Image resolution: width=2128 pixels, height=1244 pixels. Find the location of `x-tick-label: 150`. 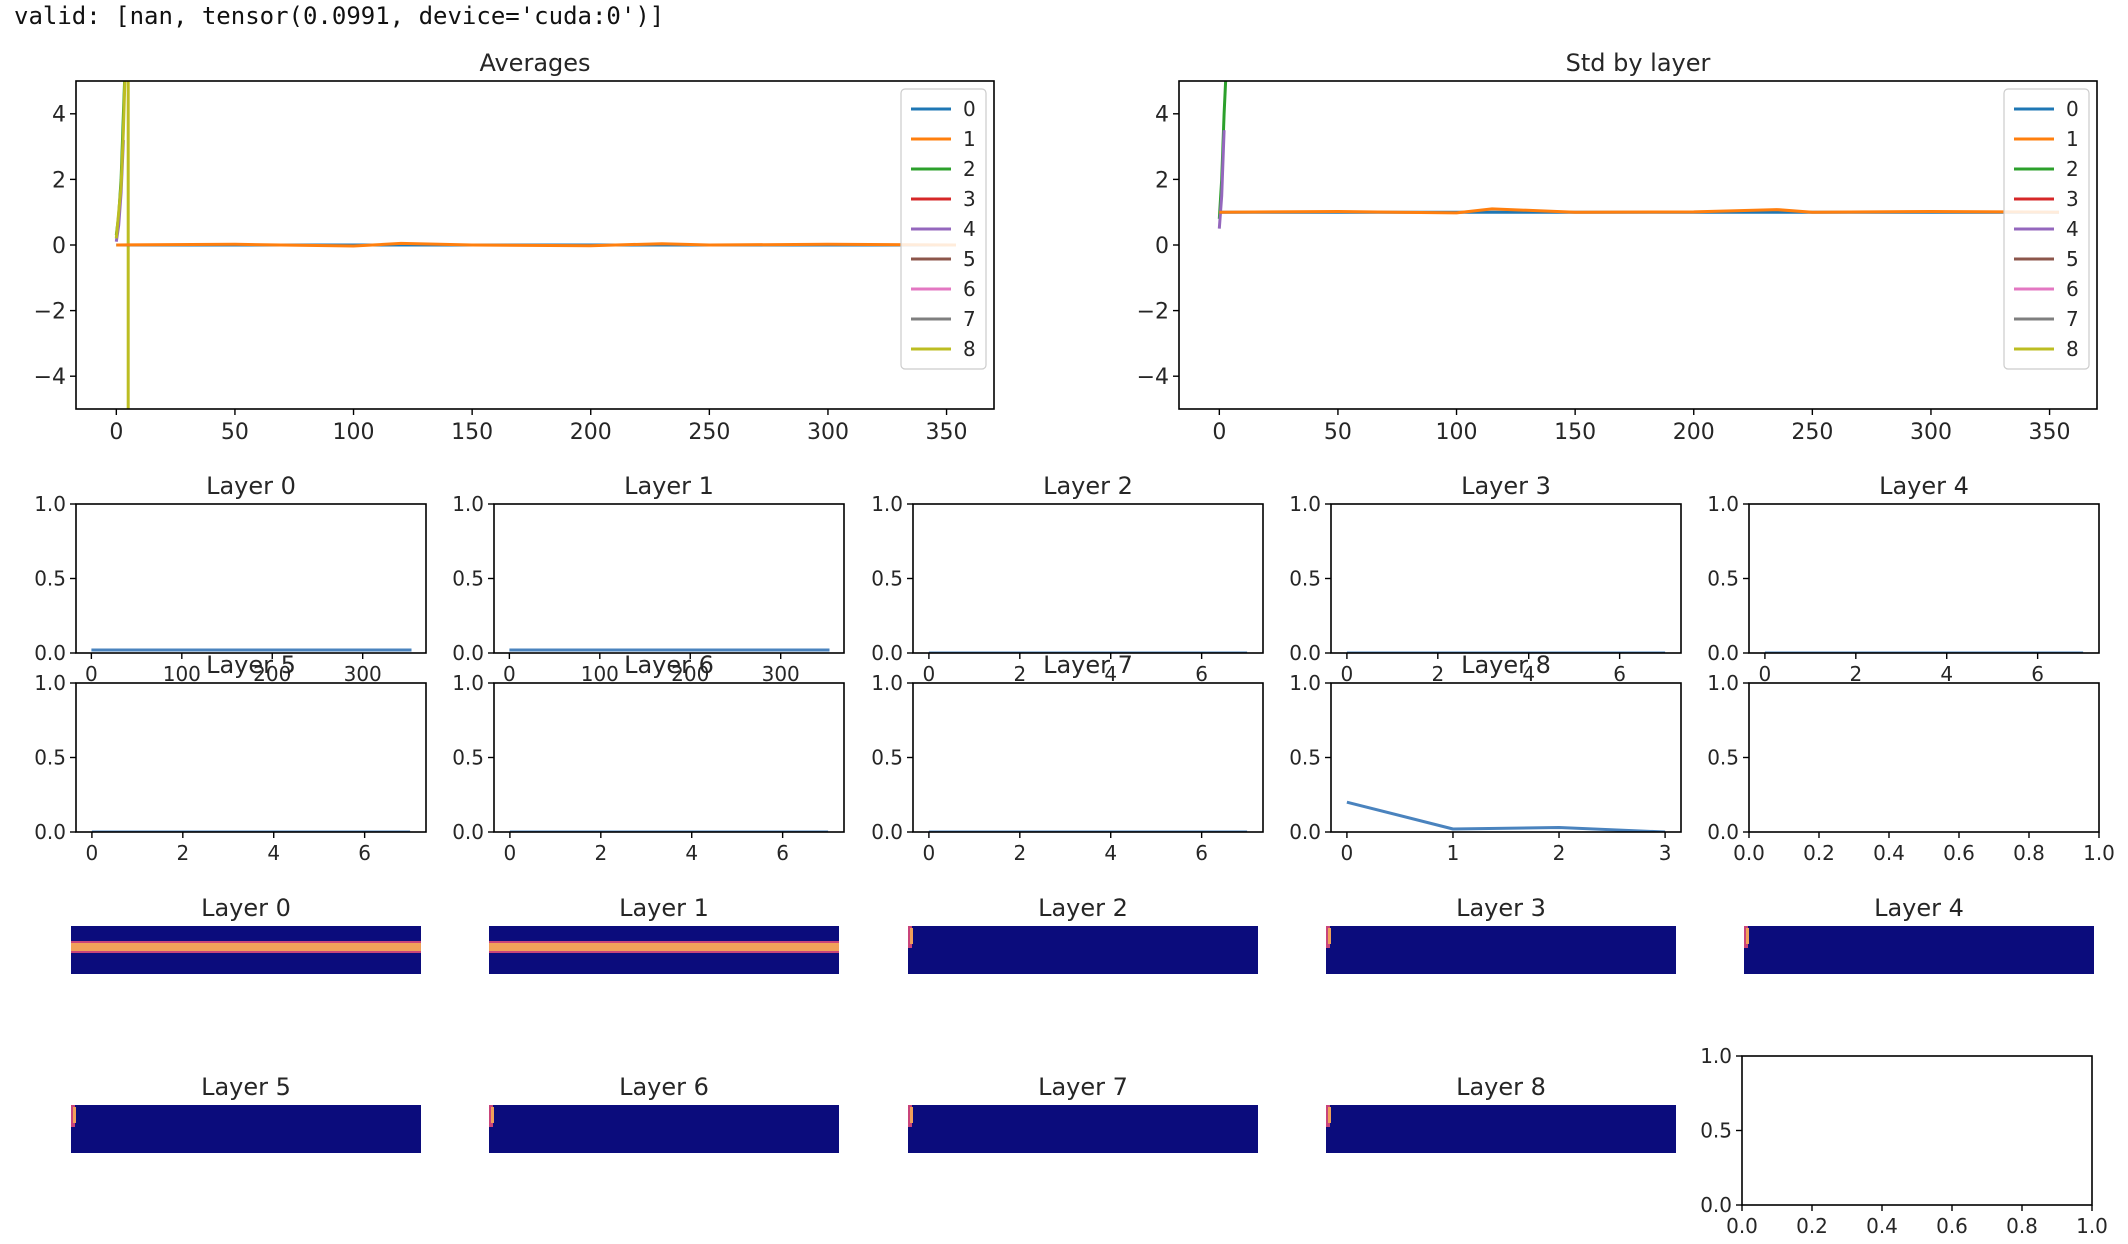

x-tick-label: 150 is located at coordinates (1575, 432).